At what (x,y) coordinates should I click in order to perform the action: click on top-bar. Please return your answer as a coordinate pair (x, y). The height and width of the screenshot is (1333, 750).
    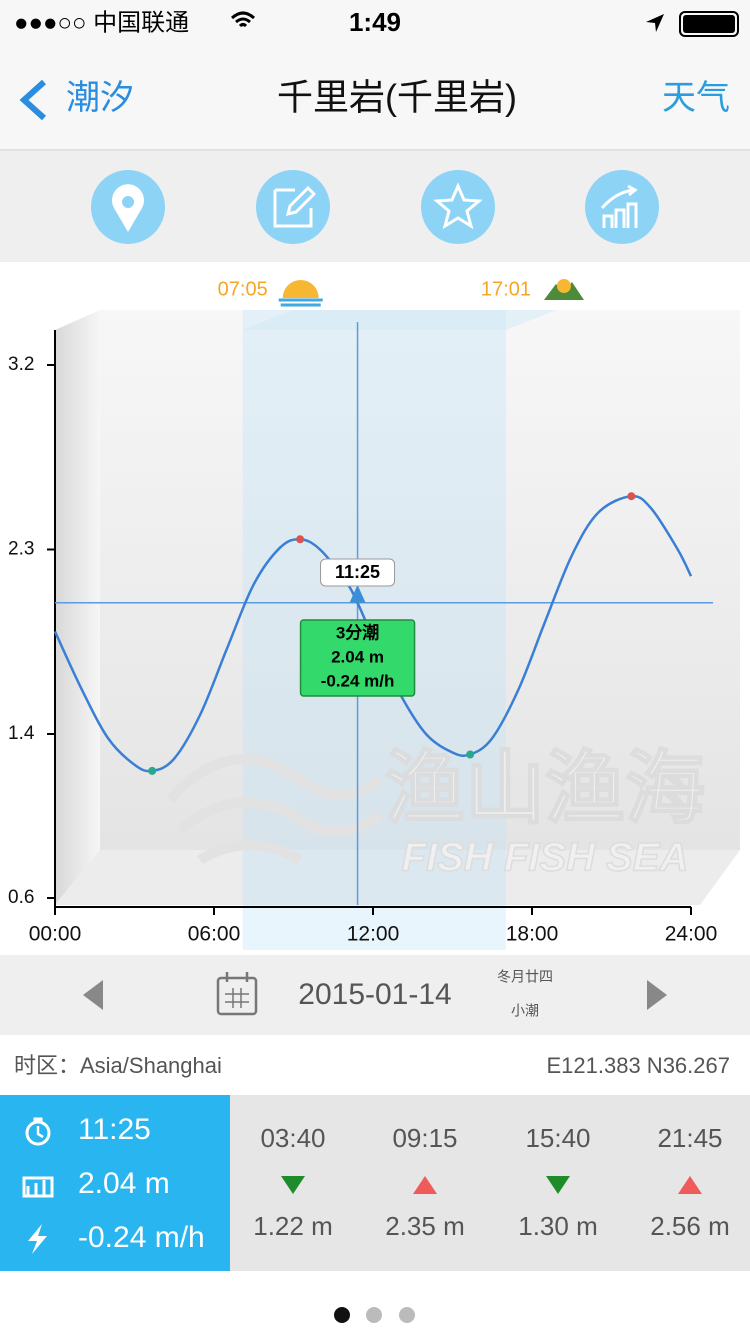
    Looking at the image, I should click on (375, 75).